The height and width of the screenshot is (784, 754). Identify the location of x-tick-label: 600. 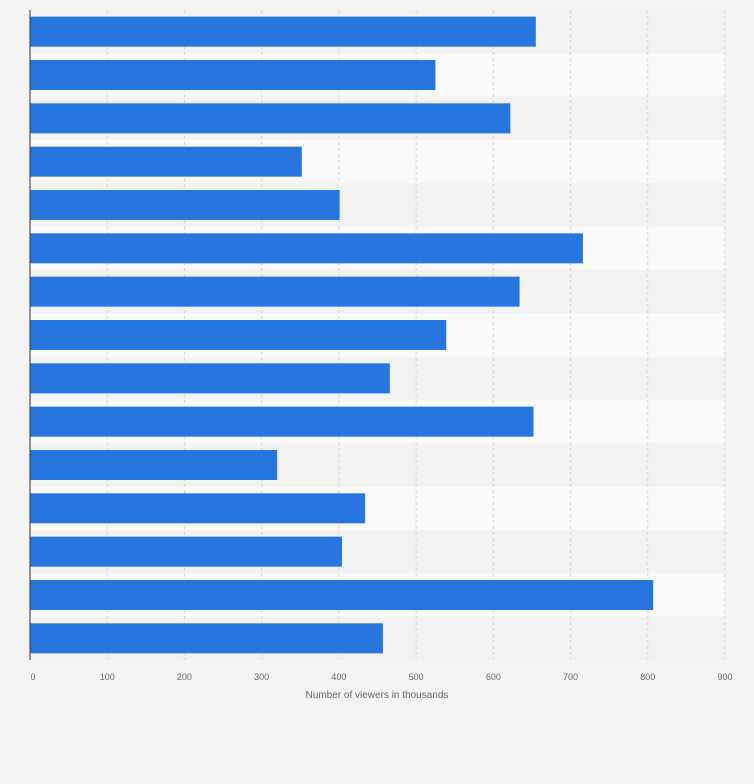
(493, 677).